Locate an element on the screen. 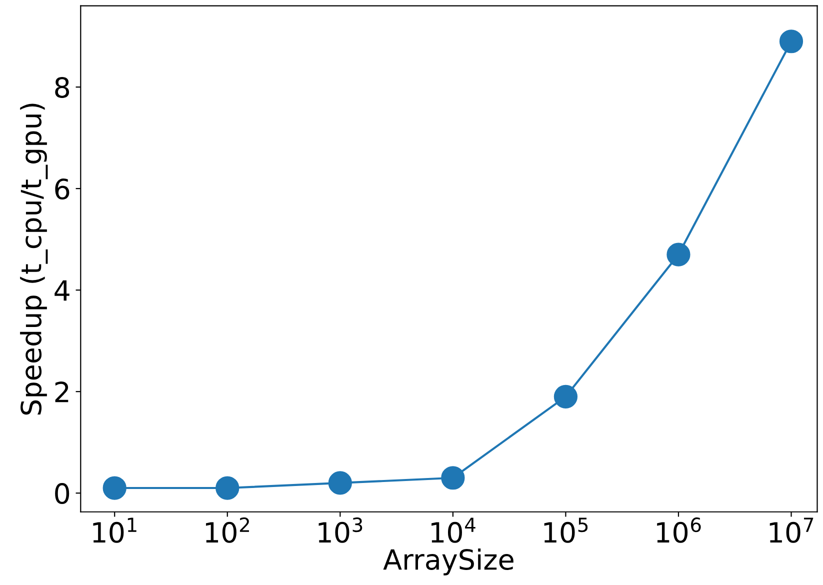 Image resolution: width=823 pixels, height=585 pixels. x-tick-label: 10$^{6}$ is located at coordinates (679, 530).